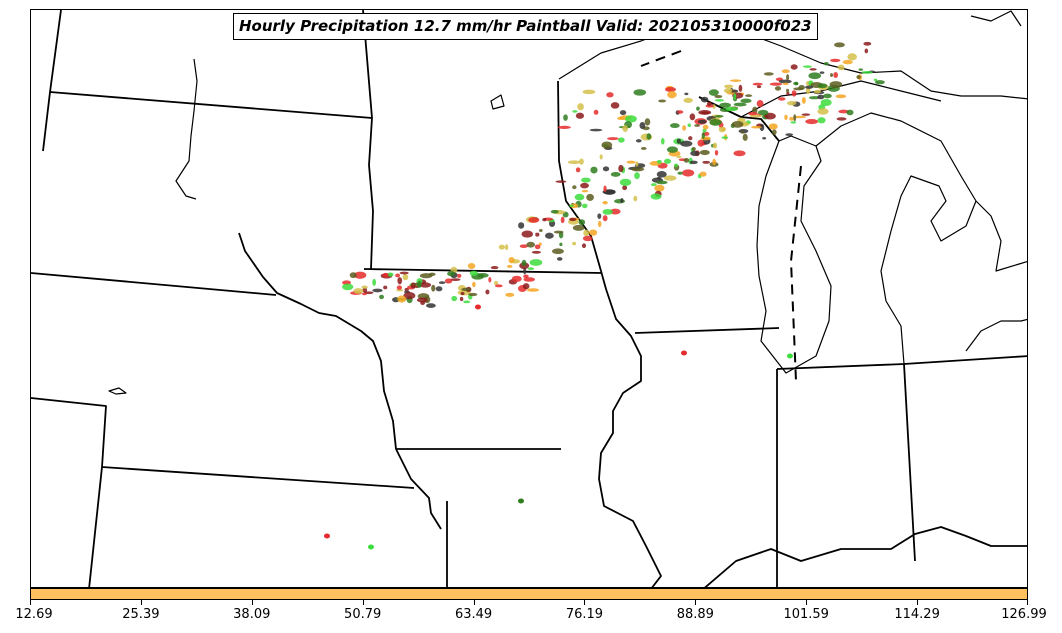 Image resolution: width=1062 pixels, height=633 pixels. Describe the element at coordinates (34, 614) in the screenshot. I see `colorbar-tick-label: 12.69` at that location.